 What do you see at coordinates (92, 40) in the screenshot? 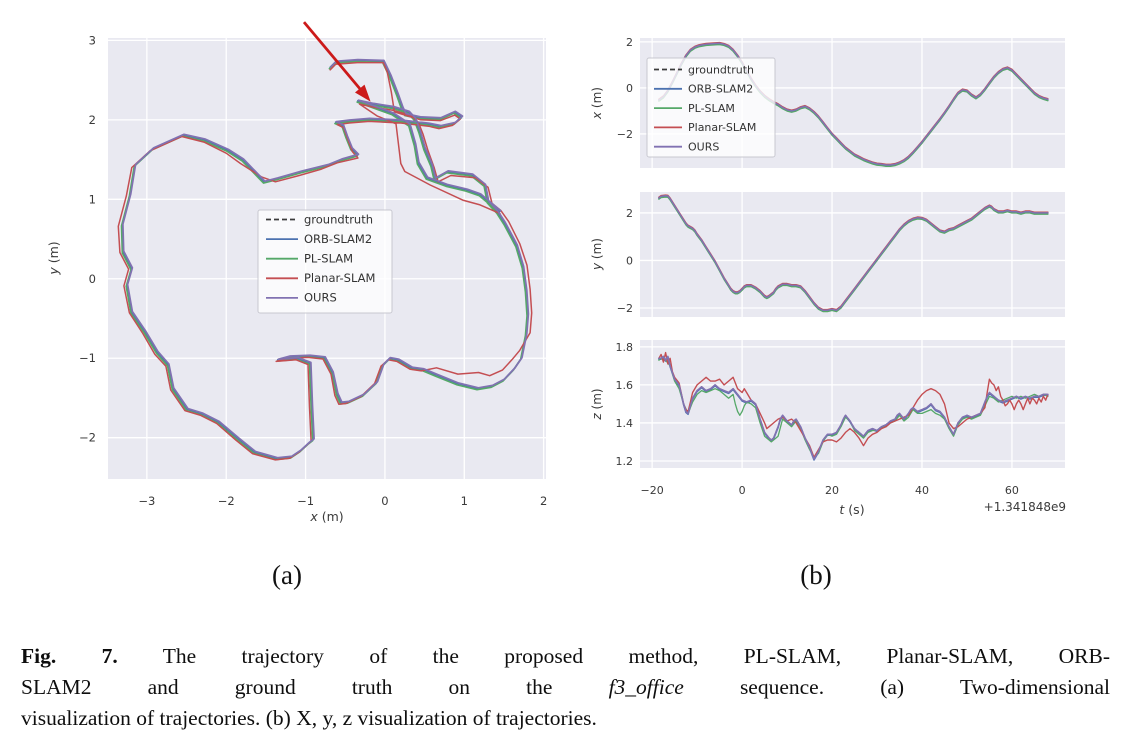
I see `svg-text: 3` at bounding box center [92, 40].